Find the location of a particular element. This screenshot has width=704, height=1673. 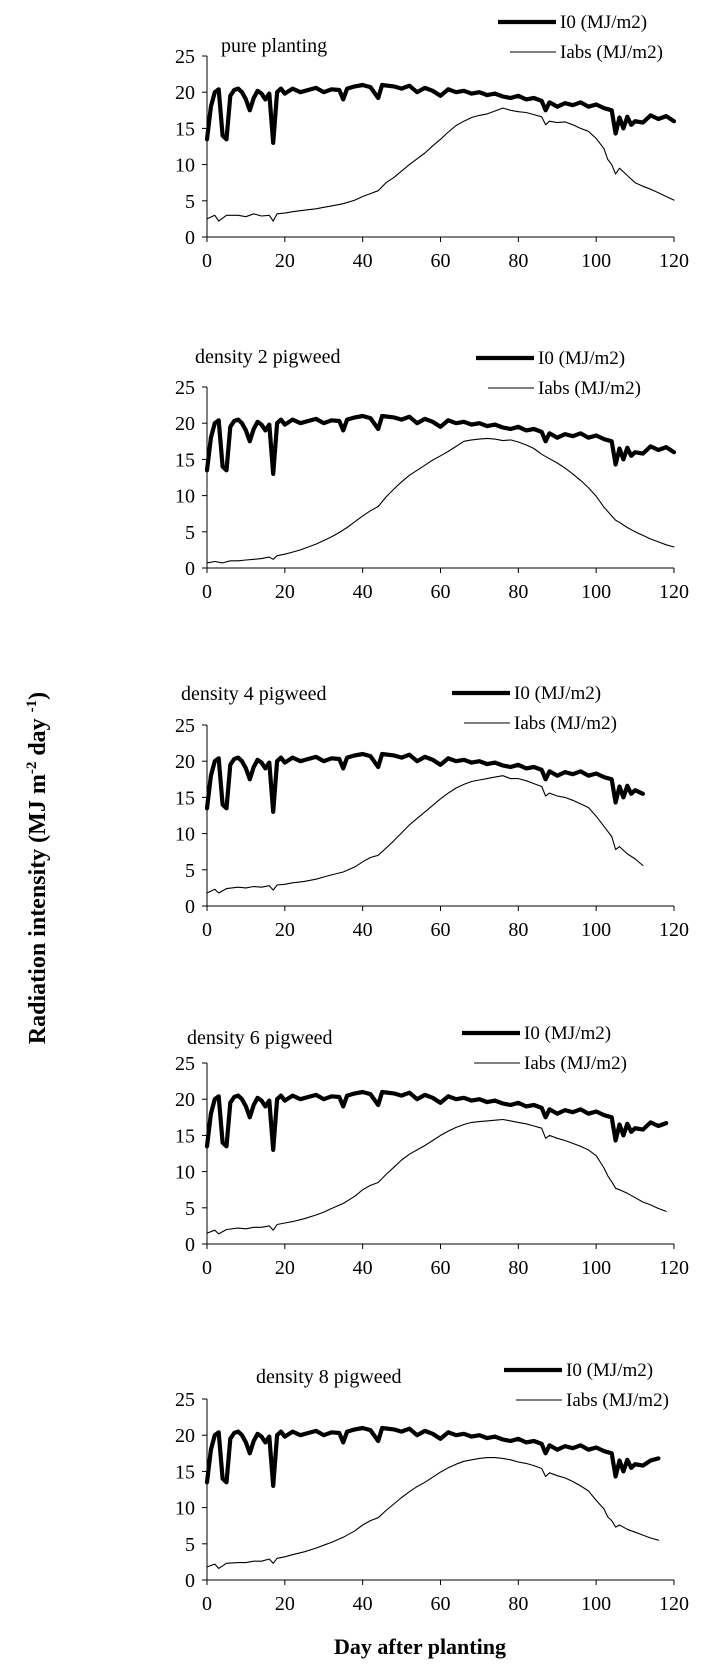

chart4-title: density 6 pigweed is located at coordinates (260, 1038).